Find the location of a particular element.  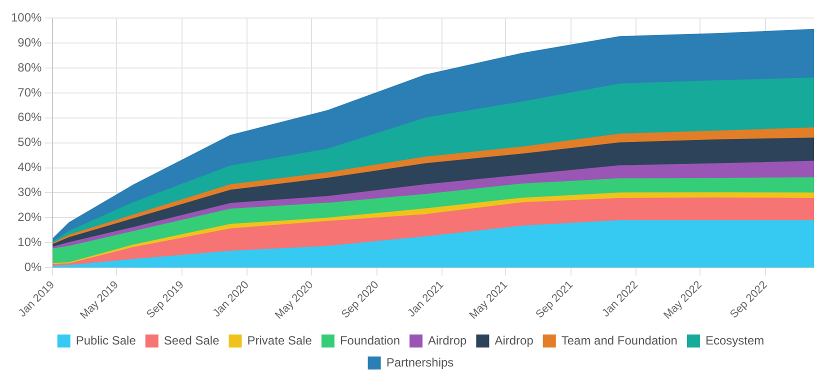

legend-label: Public Sale is located at coordinates (106, 340).